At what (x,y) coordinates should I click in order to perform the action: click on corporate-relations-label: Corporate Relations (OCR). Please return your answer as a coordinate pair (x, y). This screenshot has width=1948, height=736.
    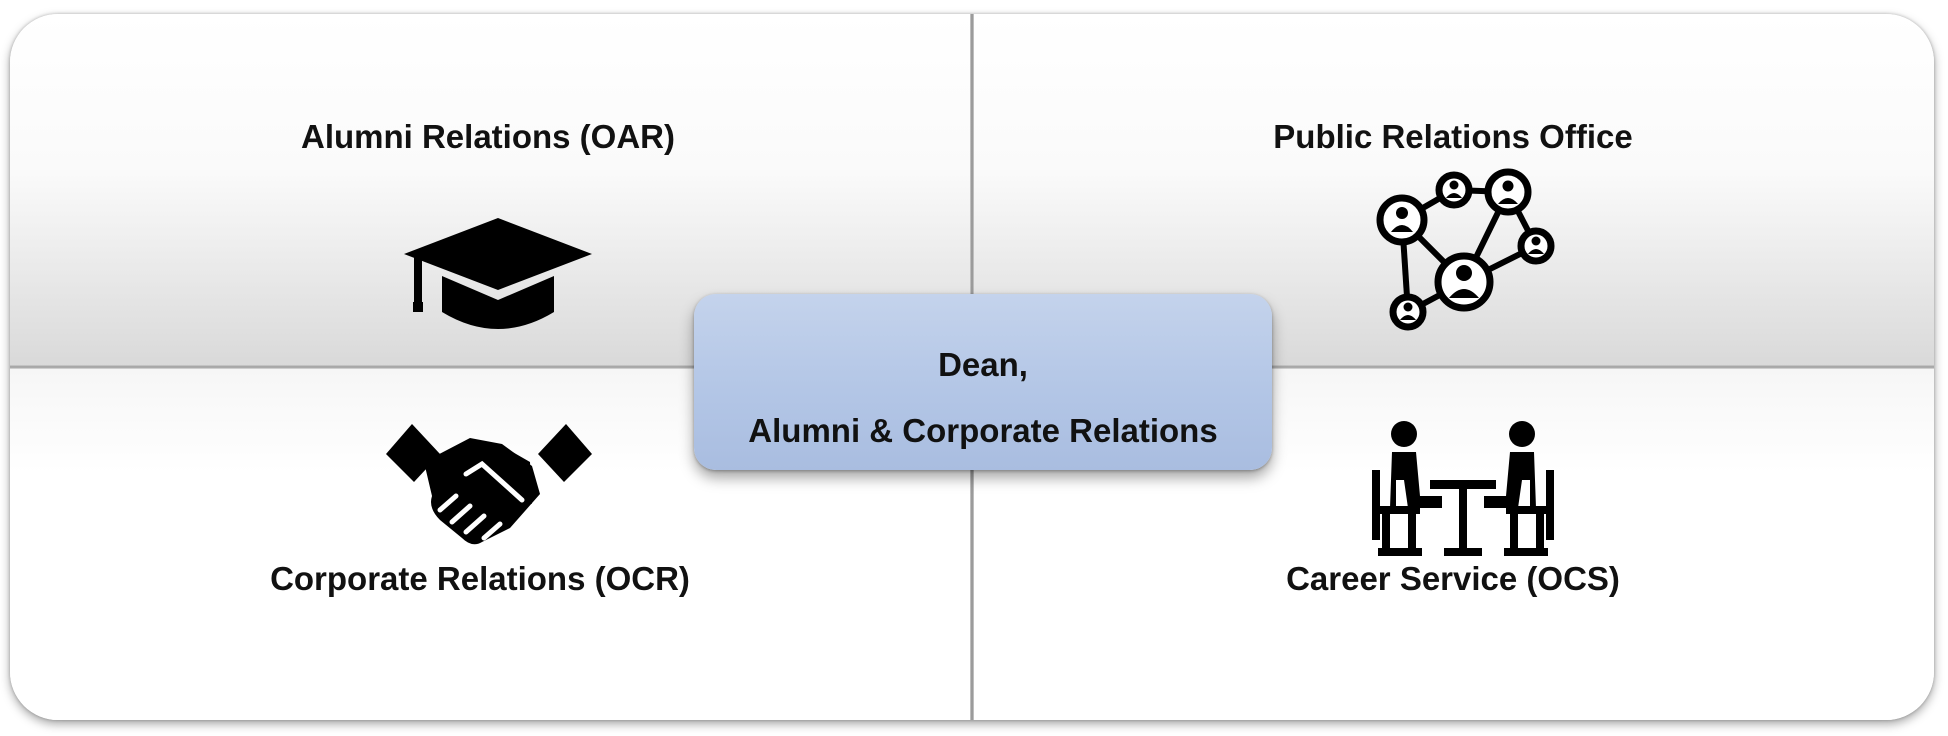
    Looking at the image, I should click on (480, 578).